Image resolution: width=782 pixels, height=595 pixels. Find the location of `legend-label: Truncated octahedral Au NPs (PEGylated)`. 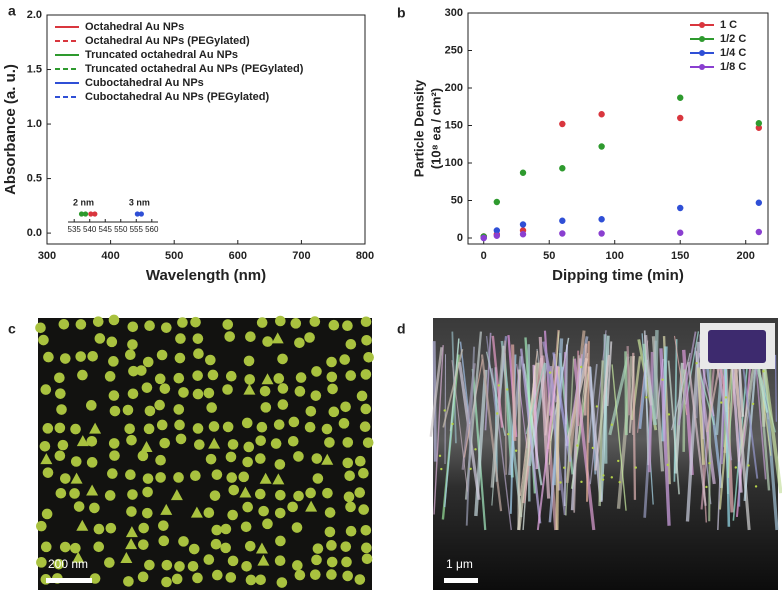

legend-label: Truncated octahedral Au NPs (PEGylated) is located at coordinates (194, 69).